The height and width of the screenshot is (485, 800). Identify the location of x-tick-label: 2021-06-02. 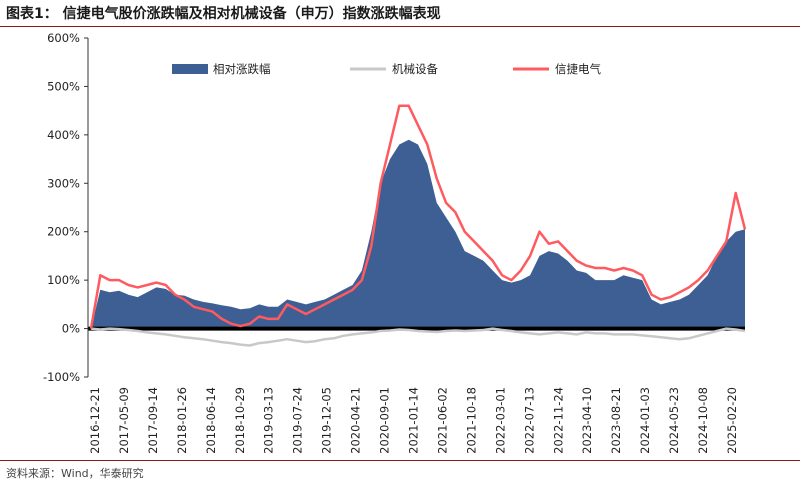
(443, 420).